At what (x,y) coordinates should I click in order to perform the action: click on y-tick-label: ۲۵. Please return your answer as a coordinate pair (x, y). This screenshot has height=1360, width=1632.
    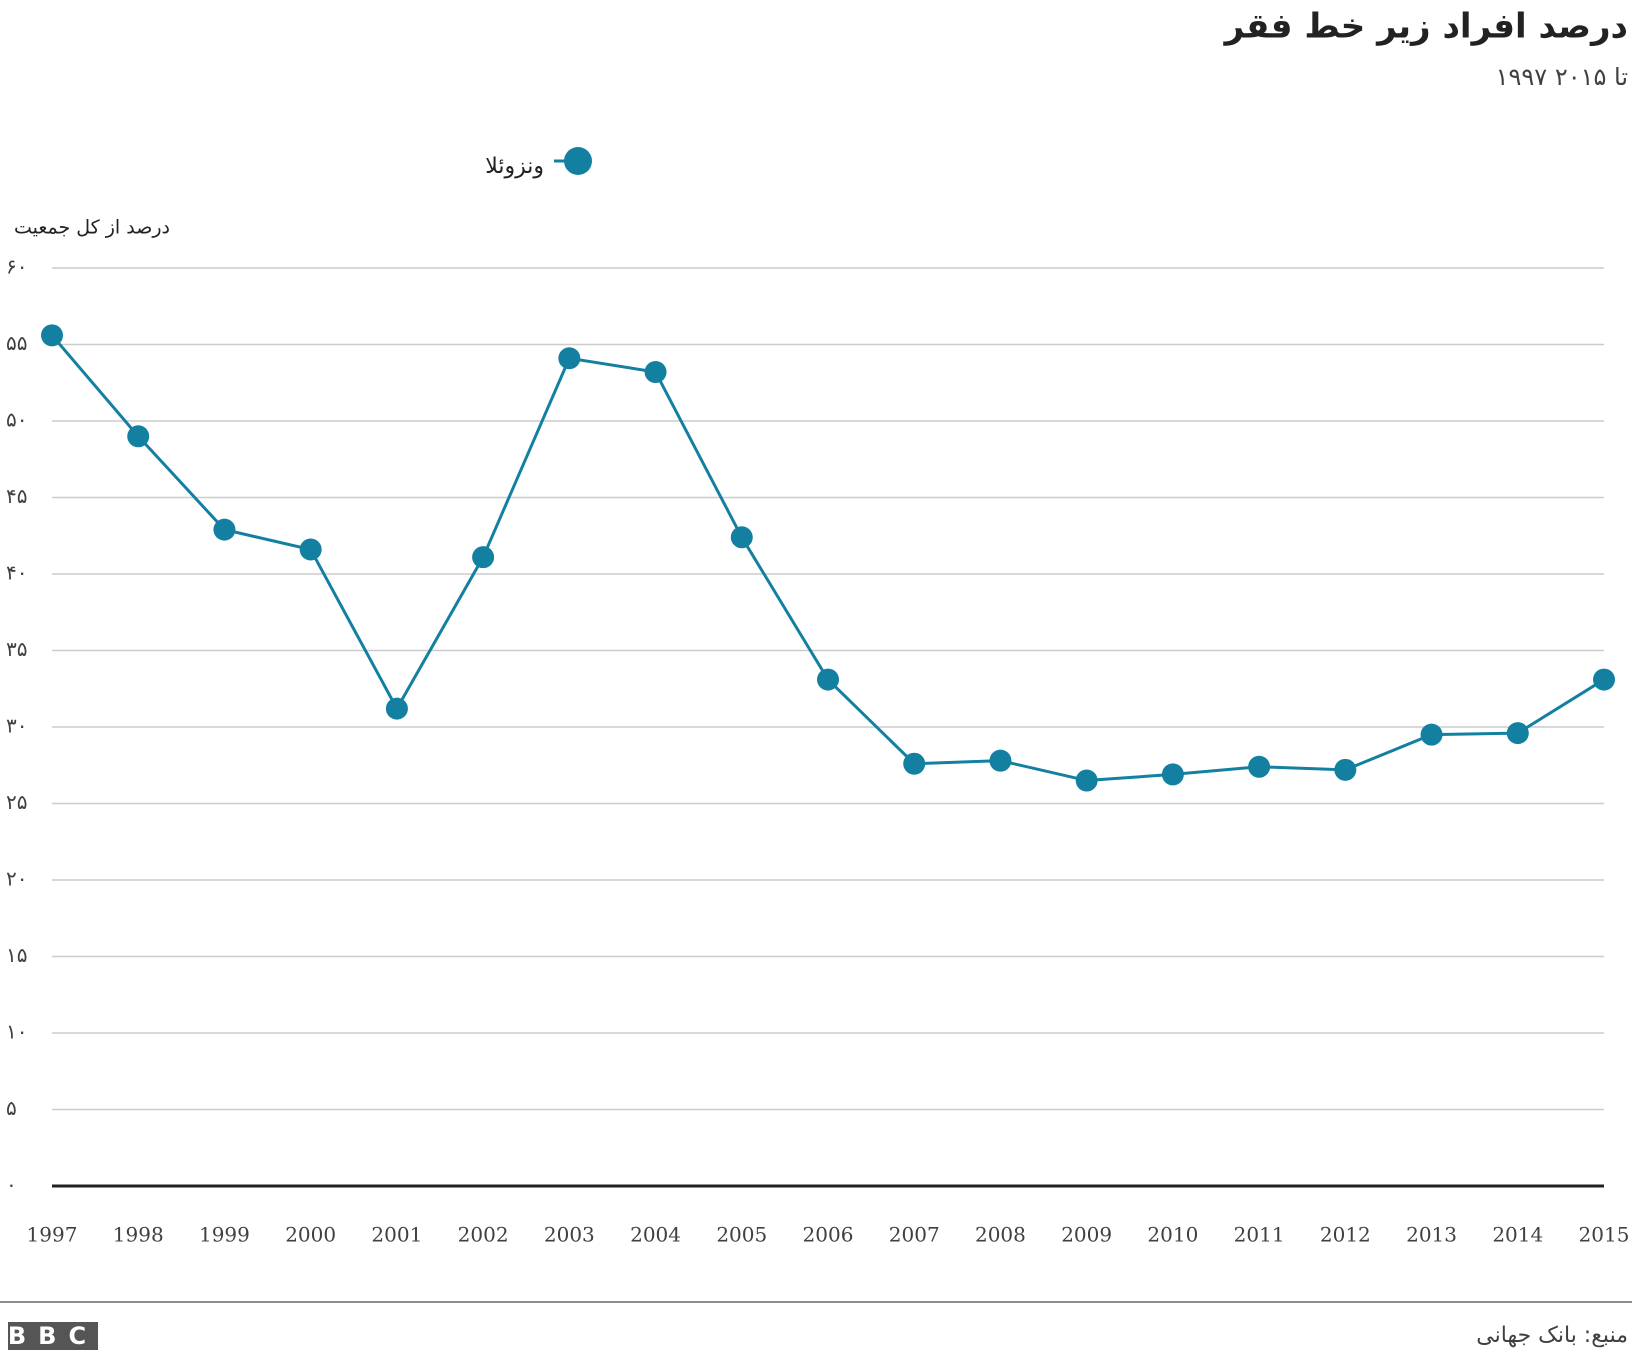
    Looking at the image, I should click on (16, 802).